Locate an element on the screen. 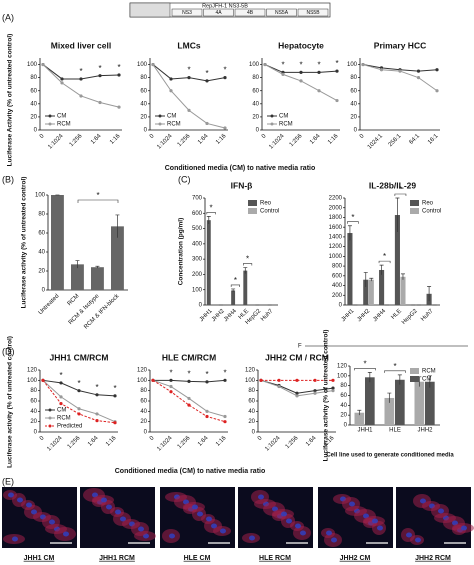 This screenshot has height=565, width=474. image-caption: JHH1 RCM is located at coordinates (117, 558).